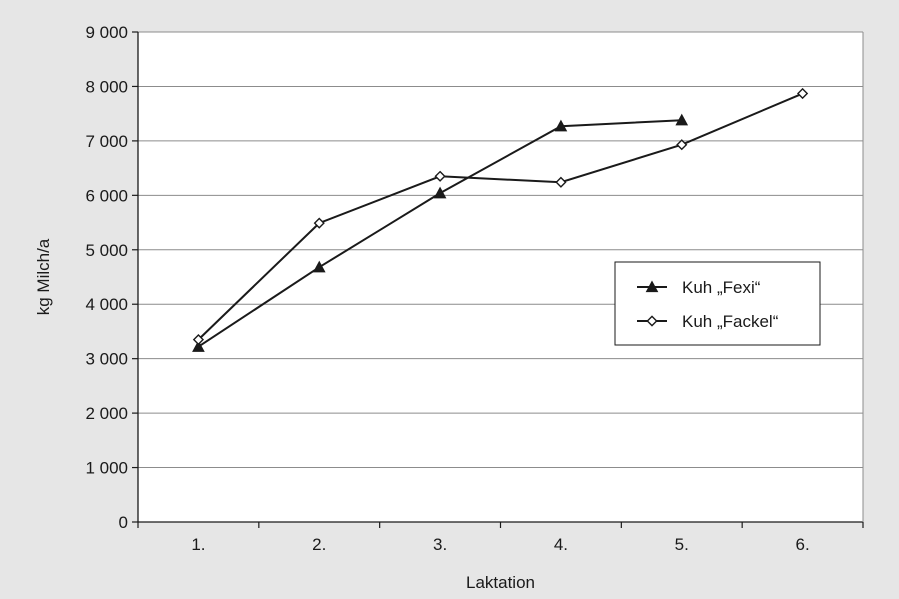  Describe the element at coordinates (682, 544) in the screenshot. I see `x-tick-label: 5.` at that location.